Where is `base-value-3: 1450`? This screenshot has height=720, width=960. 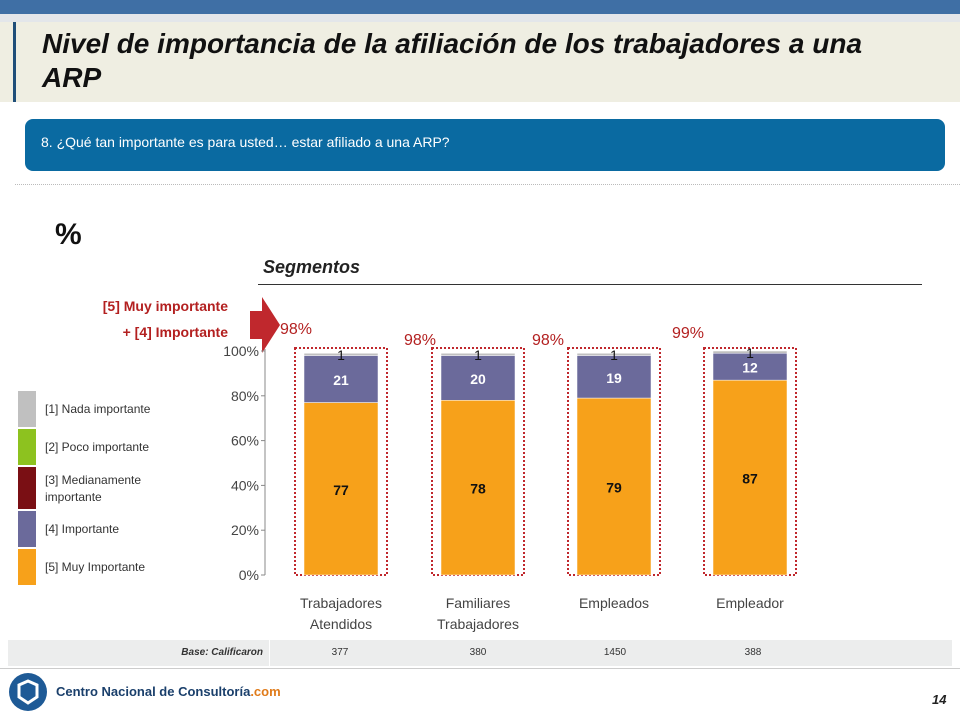 base-value-3: 1450 is located at coordinates (615, 652).